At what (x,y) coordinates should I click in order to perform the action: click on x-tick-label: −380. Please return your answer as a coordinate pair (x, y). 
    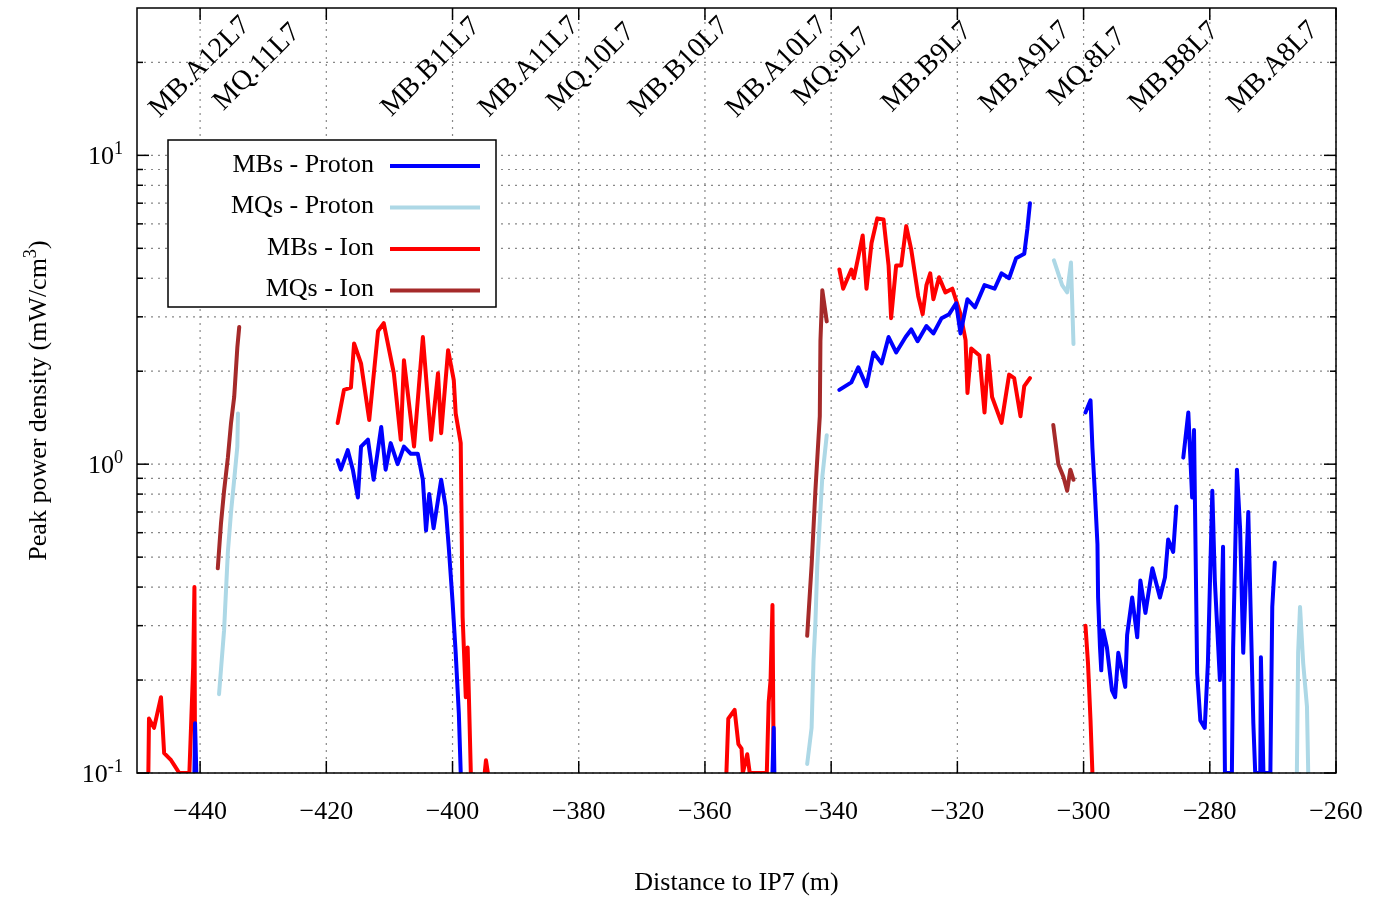
    Looking at the image, I should click on (578, 810).